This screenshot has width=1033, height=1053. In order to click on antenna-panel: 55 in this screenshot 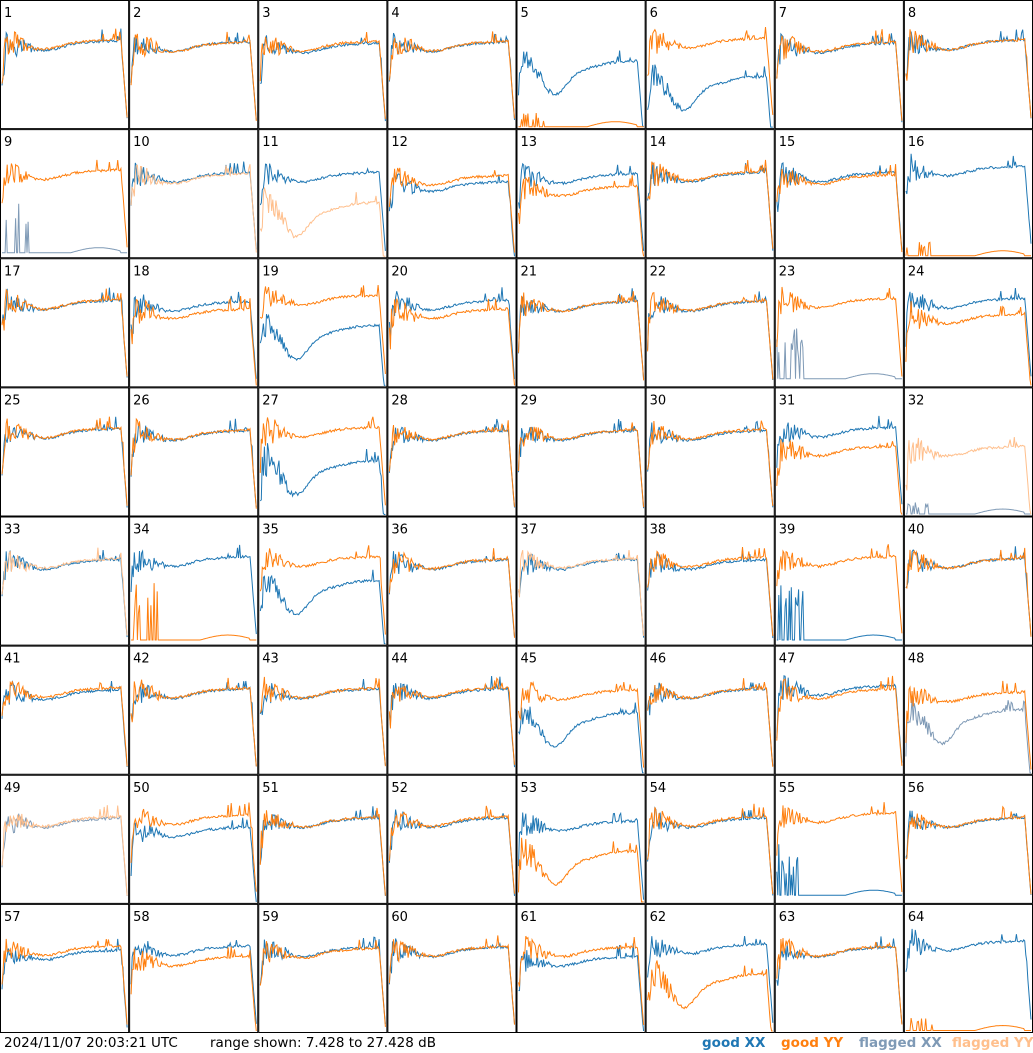, I will do `click(839, 839)`.